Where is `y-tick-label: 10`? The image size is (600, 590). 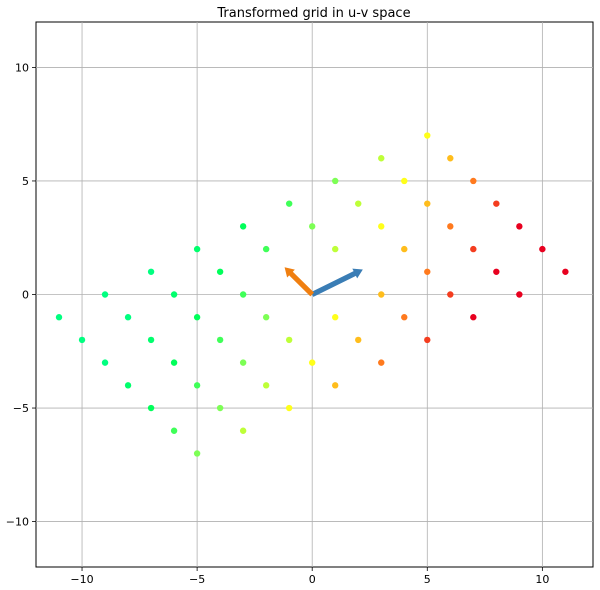
y-tick-label: 10 is located at coordinates (22, 67).